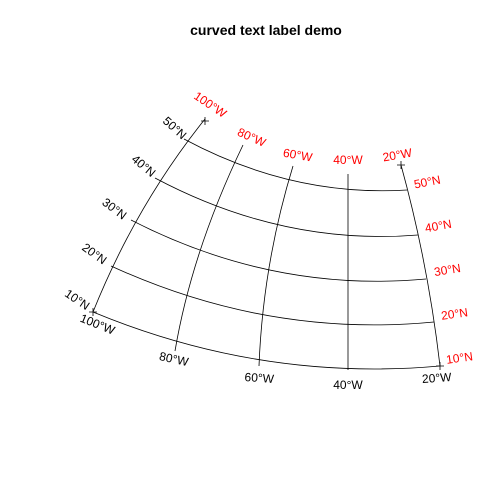  What do you see at coordinates (97, 324) in the screenshot?
I see `bottom-label-100w: 100°W` at bounding box center [97, 324].